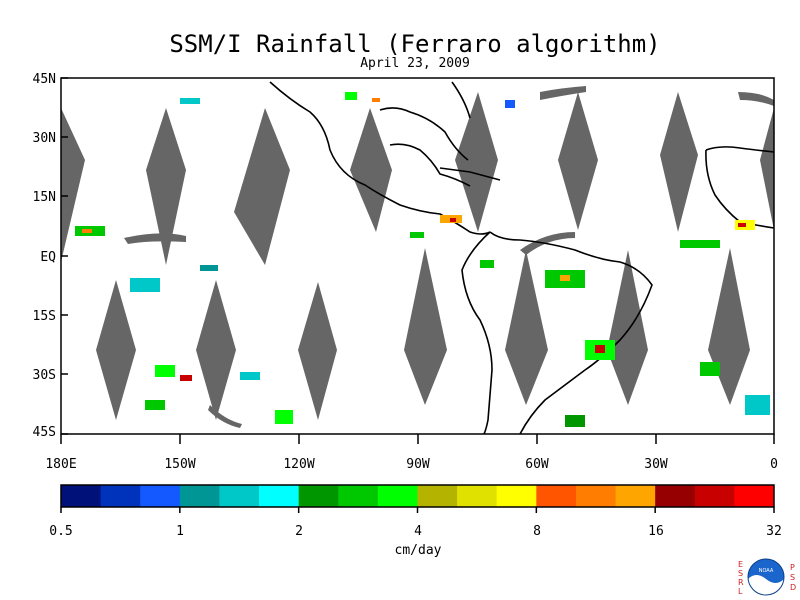 The image size is (800, 600). What do you see at coordinates (44, 375) in the screenshot?
I see `lat-label: 30S` at bounding box center [44, 375].